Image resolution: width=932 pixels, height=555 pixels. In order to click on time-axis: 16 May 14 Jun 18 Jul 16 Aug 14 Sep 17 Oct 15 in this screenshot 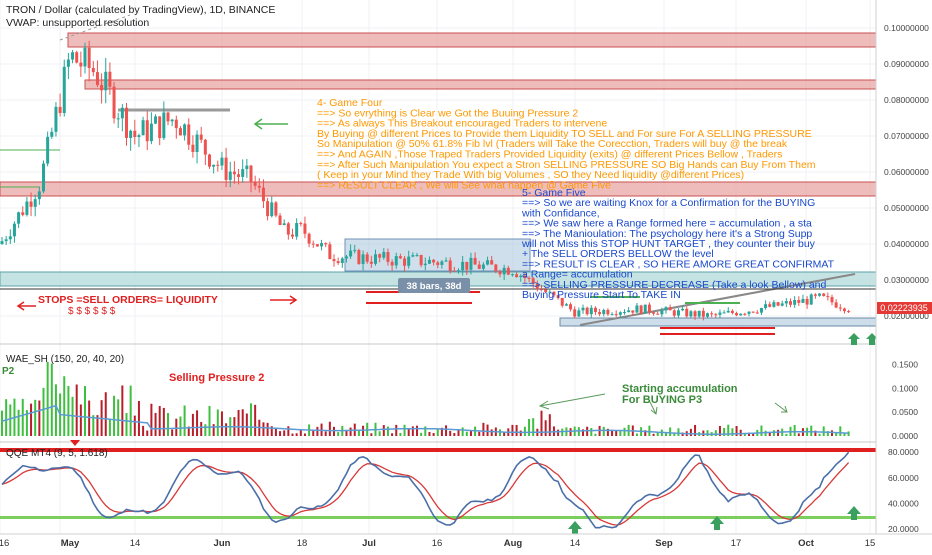, I will do `click(466, 541)`.